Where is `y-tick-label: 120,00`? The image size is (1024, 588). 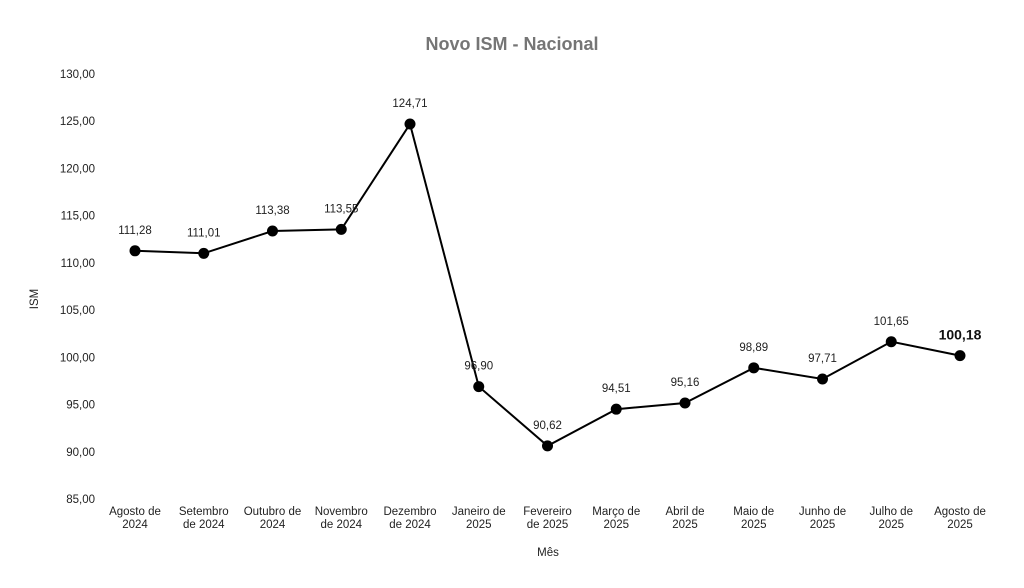 y-tick-label: 120,00 is located at coordinates (77, 169).